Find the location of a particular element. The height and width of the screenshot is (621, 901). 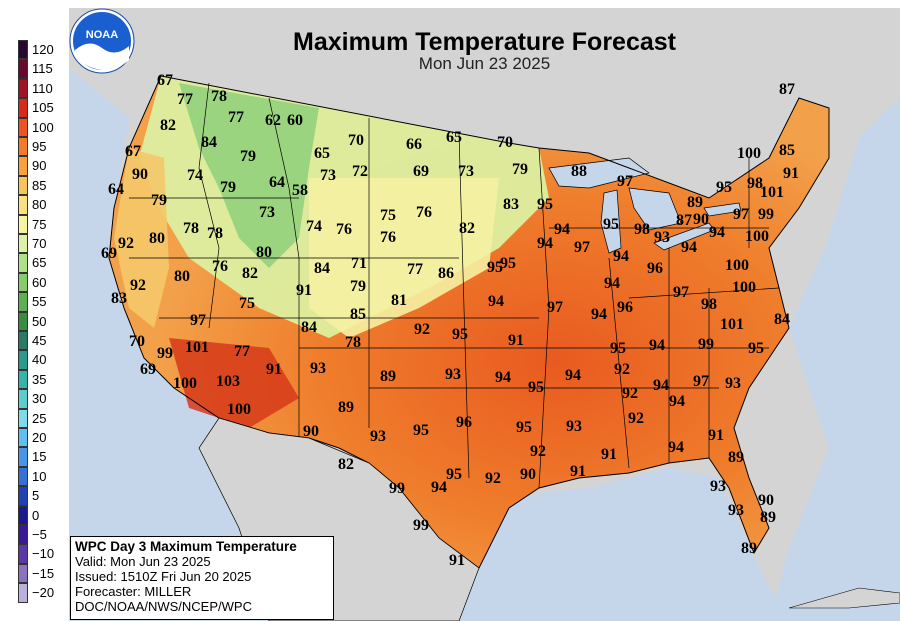

temperature-label: 76 is located at coordinates (344, 229).